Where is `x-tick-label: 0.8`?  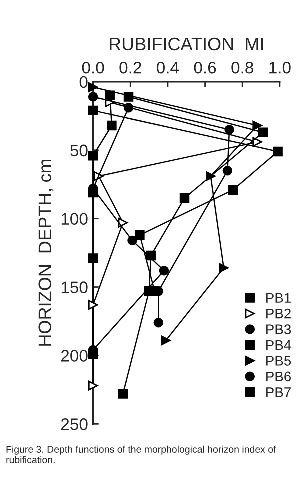 x-tick-label: 0.8 is located at coordinates (243, 68).